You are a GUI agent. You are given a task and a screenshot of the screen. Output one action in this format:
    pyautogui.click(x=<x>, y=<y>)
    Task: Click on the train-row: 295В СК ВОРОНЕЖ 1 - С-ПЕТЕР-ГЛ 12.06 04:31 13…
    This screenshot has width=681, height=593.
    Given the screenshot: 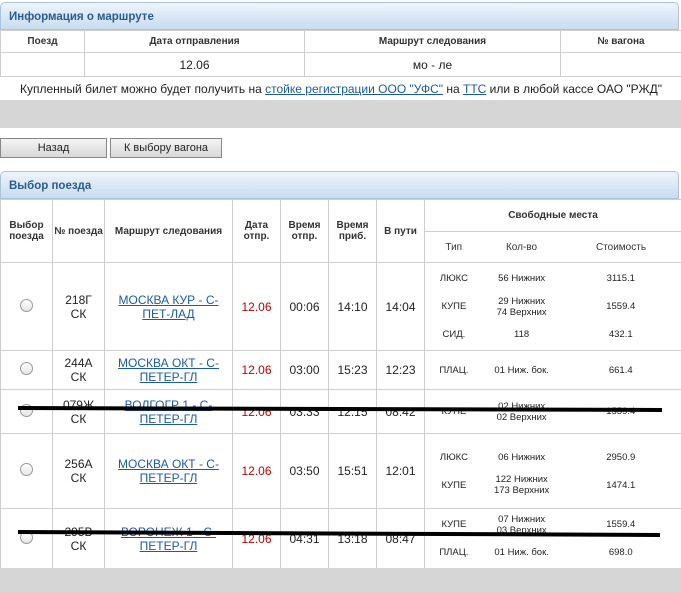 What is the action you would take?
    pyautogui.click(x=340, y=538)
    